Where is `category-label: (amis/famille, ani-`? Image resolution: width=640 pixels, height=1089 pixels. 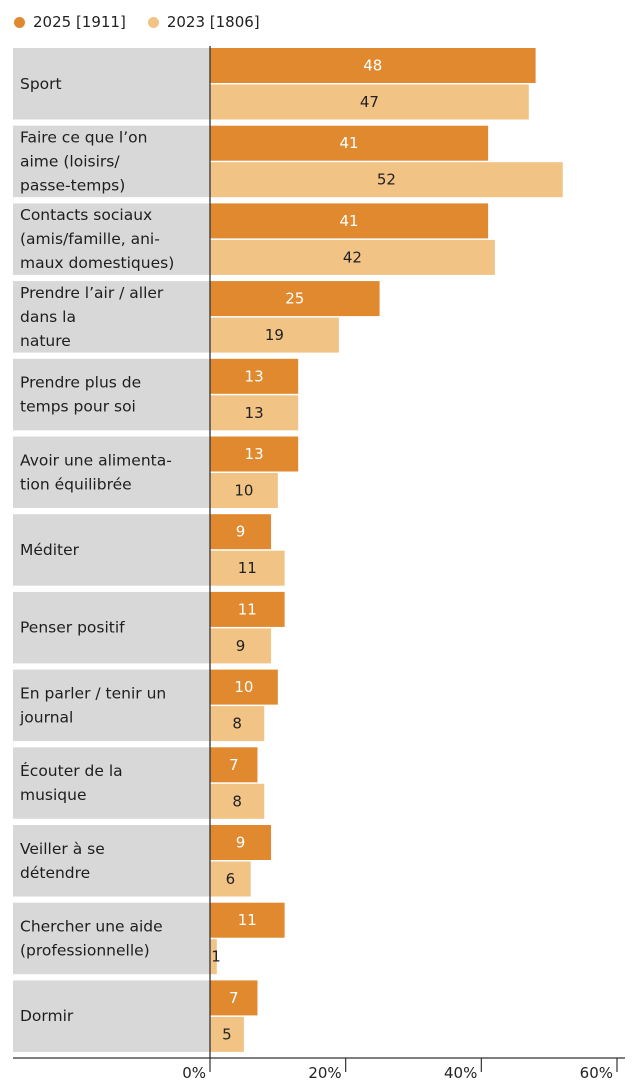
category-label: (amis/famille, ani- is located at coordinates (90, 239).